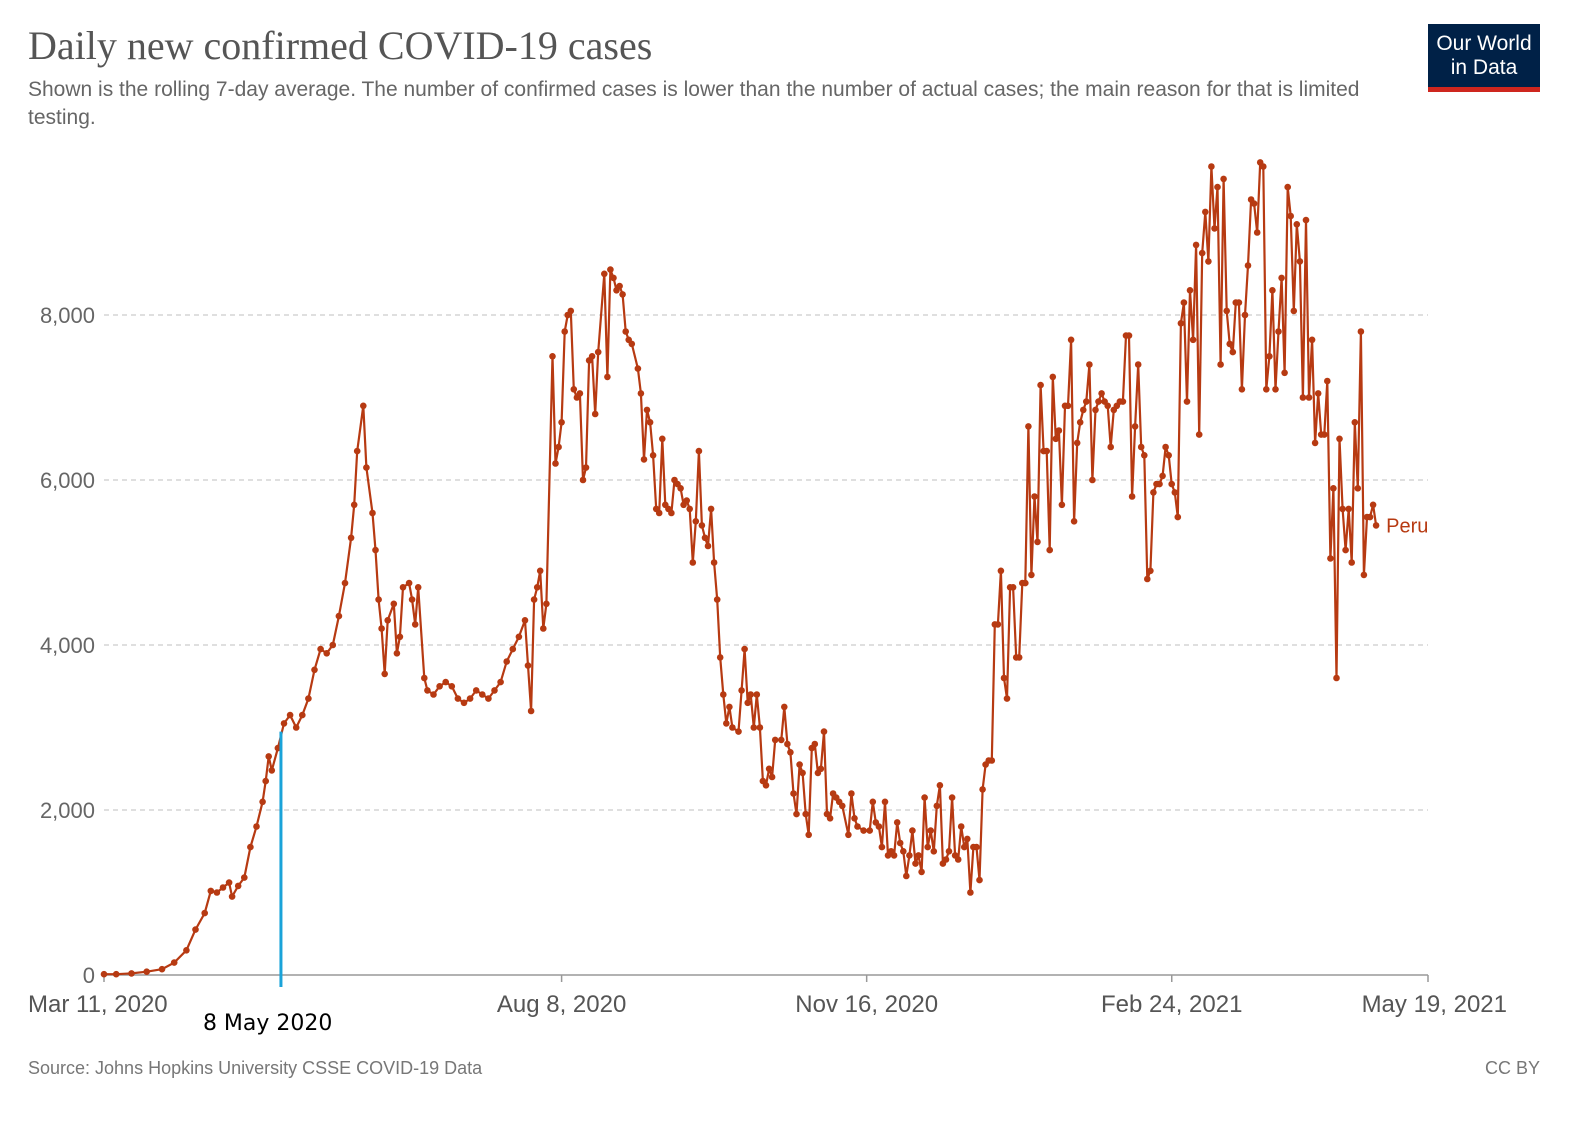  Describe the element at coordinates (1512, 1068) in the screenshot. I see `license-link: CC BY` at that location.